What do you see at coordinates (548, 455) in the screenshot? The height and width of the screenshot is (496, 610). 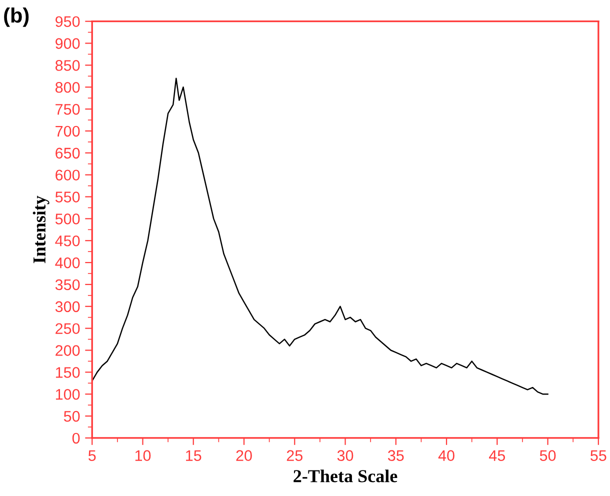 I see `x-tick-label: 50` at bounding box center [548, 455].